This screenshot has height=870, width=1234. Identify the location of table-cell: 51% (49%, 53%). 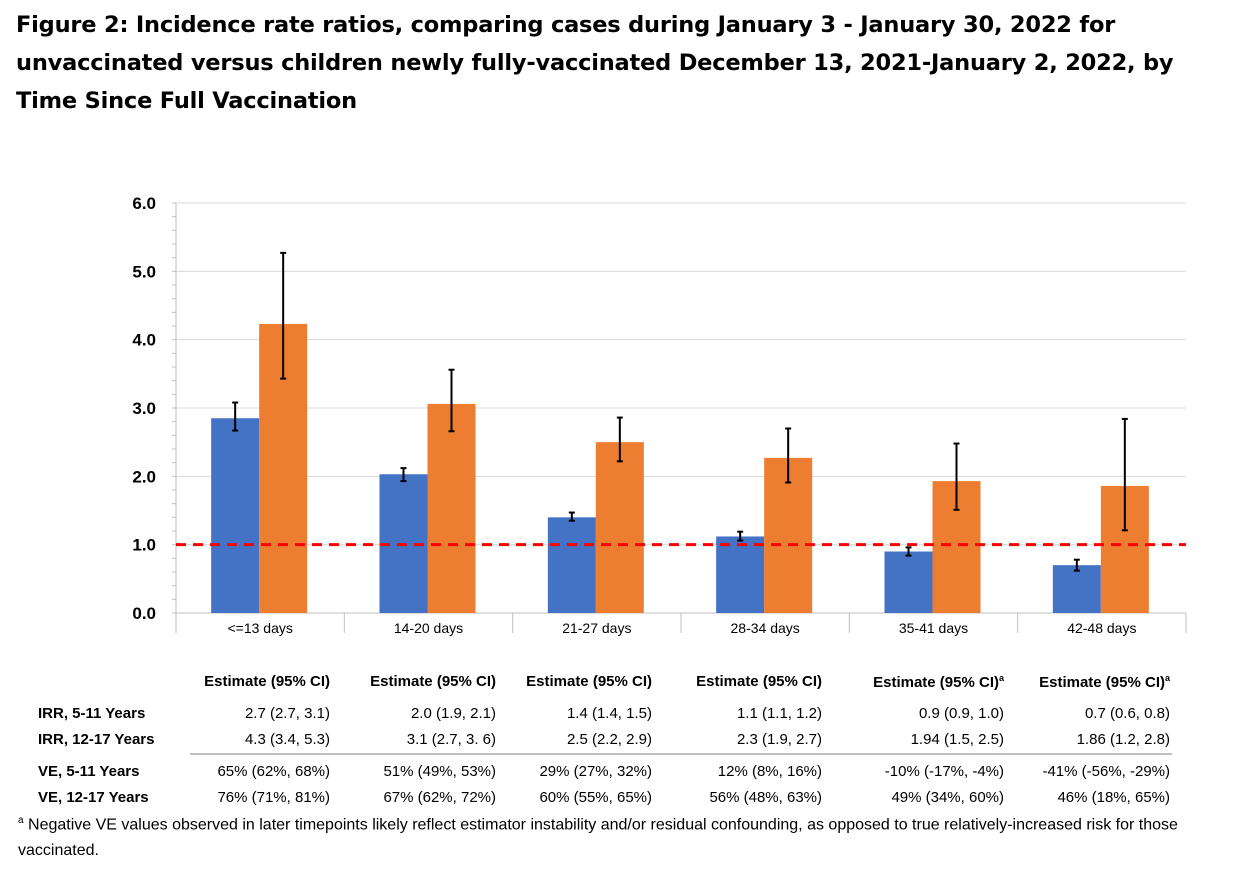
(411, 771).